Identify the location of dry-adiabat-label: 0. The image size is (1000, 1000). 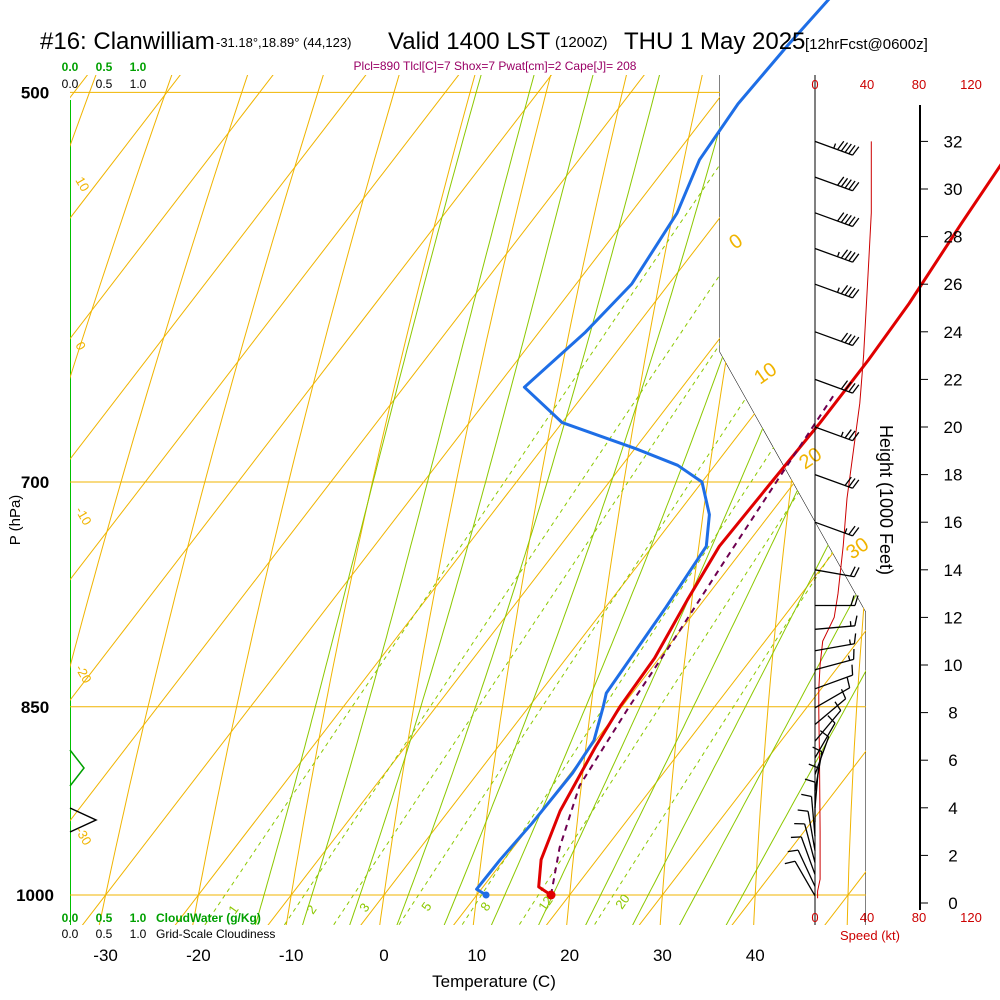
(80, 346).